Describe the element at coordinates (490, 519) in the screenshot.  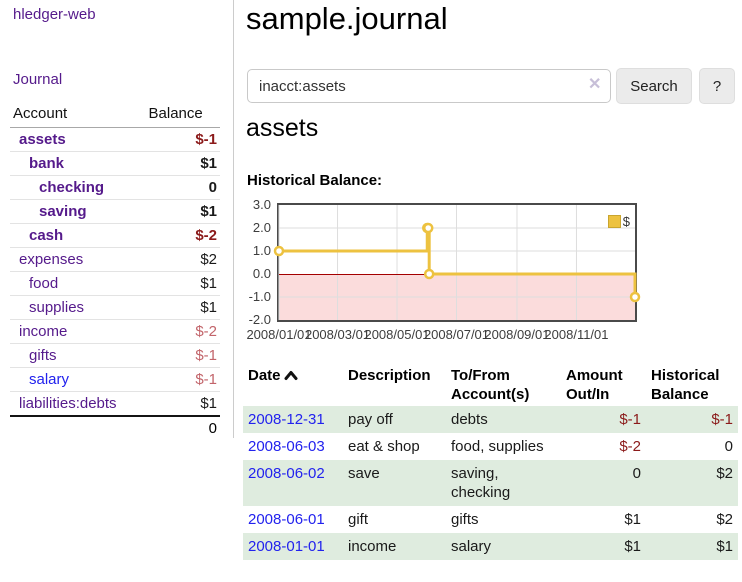
I see `register-row: 2008-06-01 gift gifts $1 $2` at that location.